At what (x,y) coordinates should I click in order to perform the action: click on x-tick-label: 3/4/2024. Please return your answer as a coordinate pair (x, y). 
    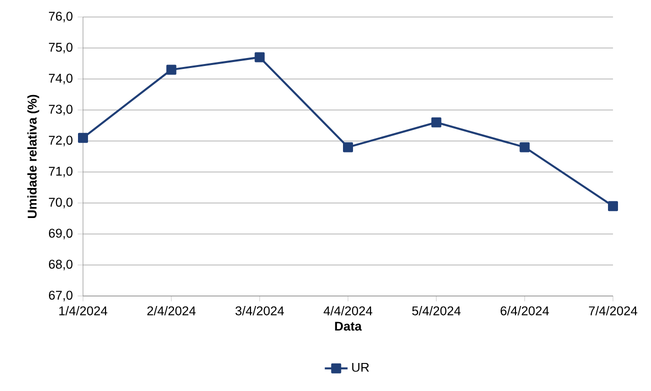
    Looking at the image, I should click on (259, 311).